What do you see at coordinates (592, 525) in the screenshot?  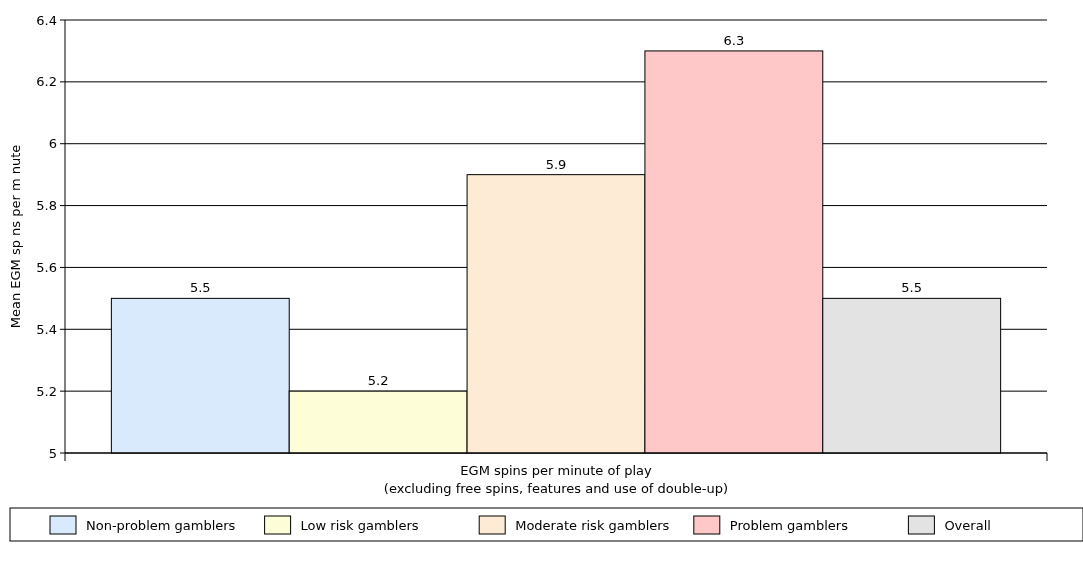 I see `legend-label: Moderate risk gamblers` at bounding box center [592, 525].